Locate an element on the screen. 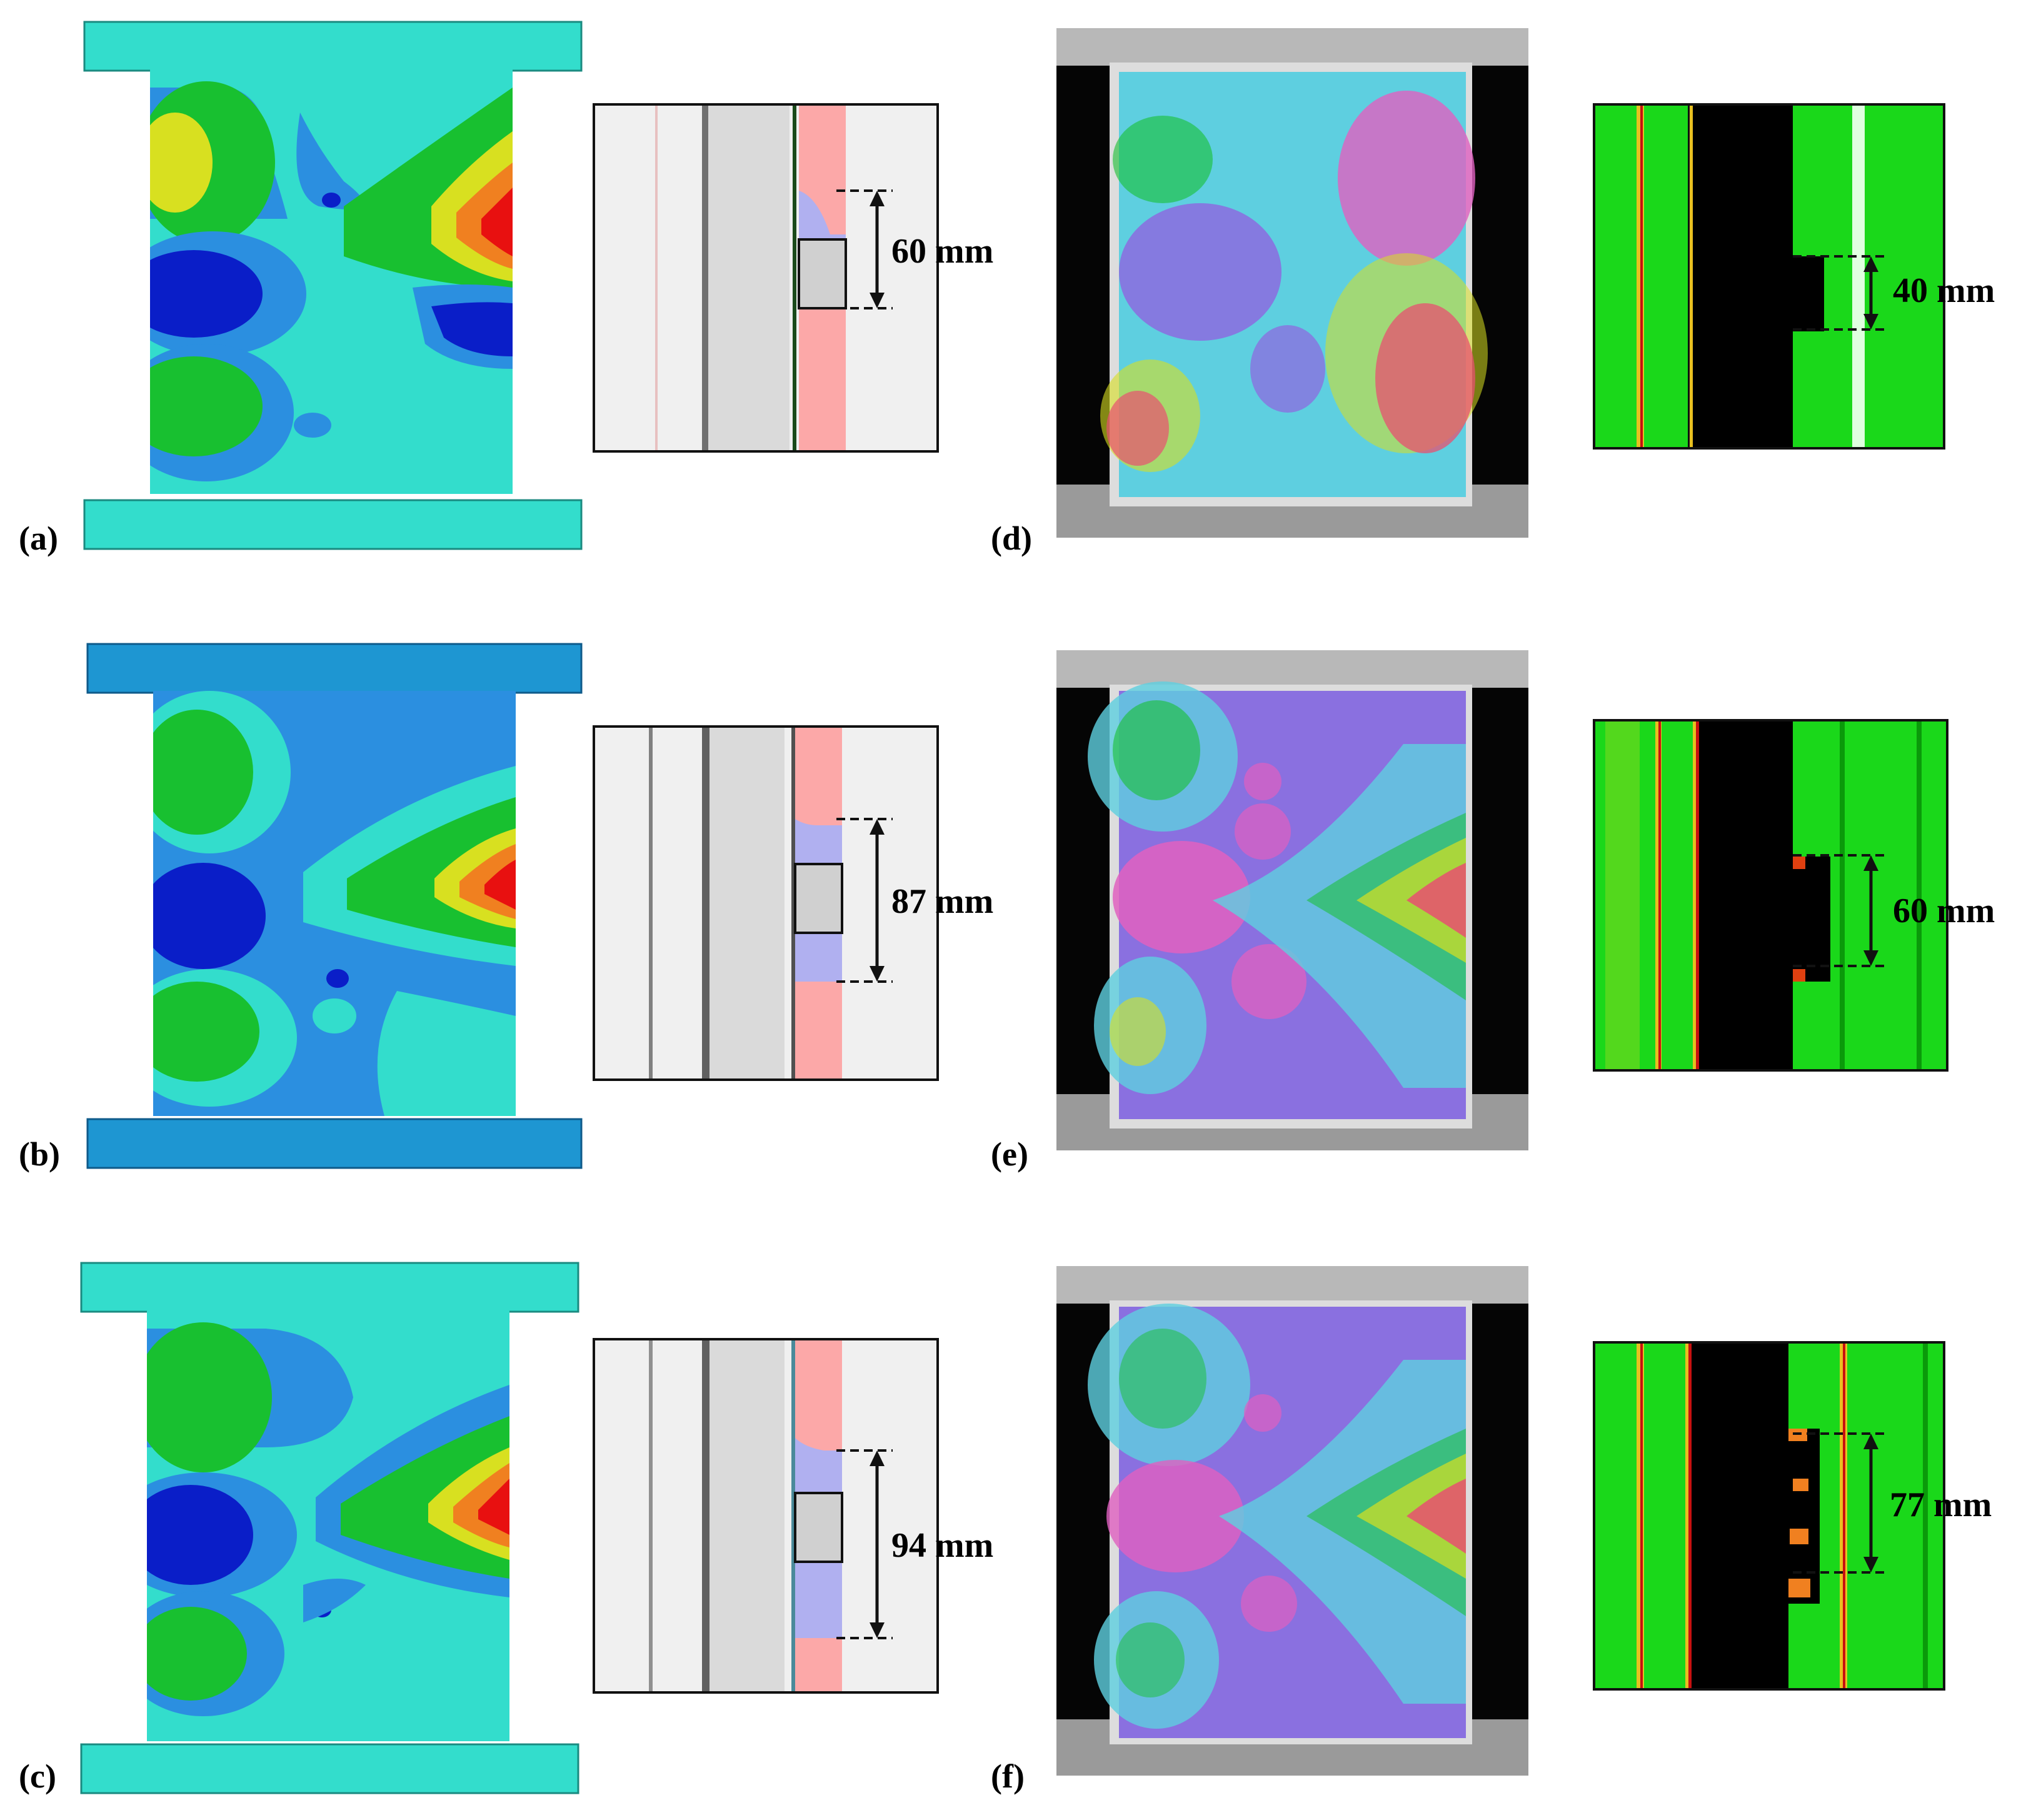 The height and width of the screenshot is (1820, 2041). panel-label-b: (b) is located at coordinates (40, 1154).